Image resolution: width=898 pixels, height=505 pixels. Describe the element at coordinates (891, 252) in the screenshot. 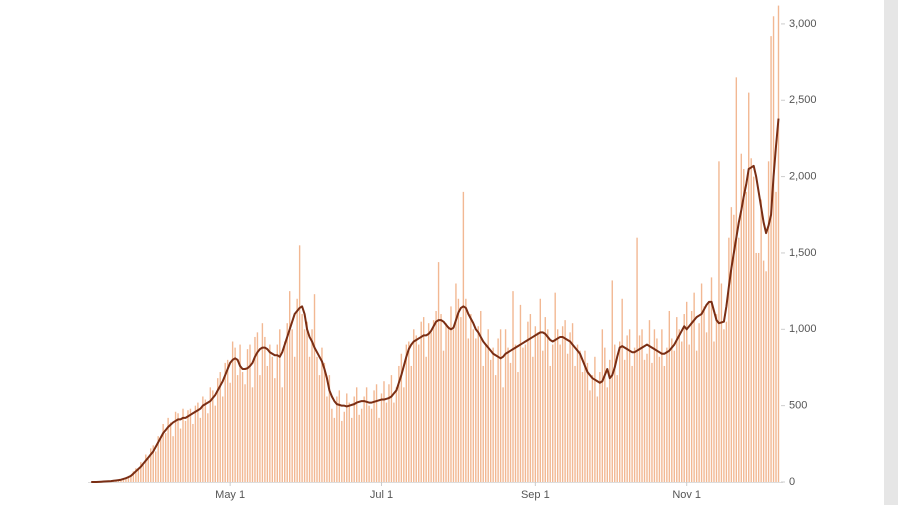

I see `page-edge` at that location.